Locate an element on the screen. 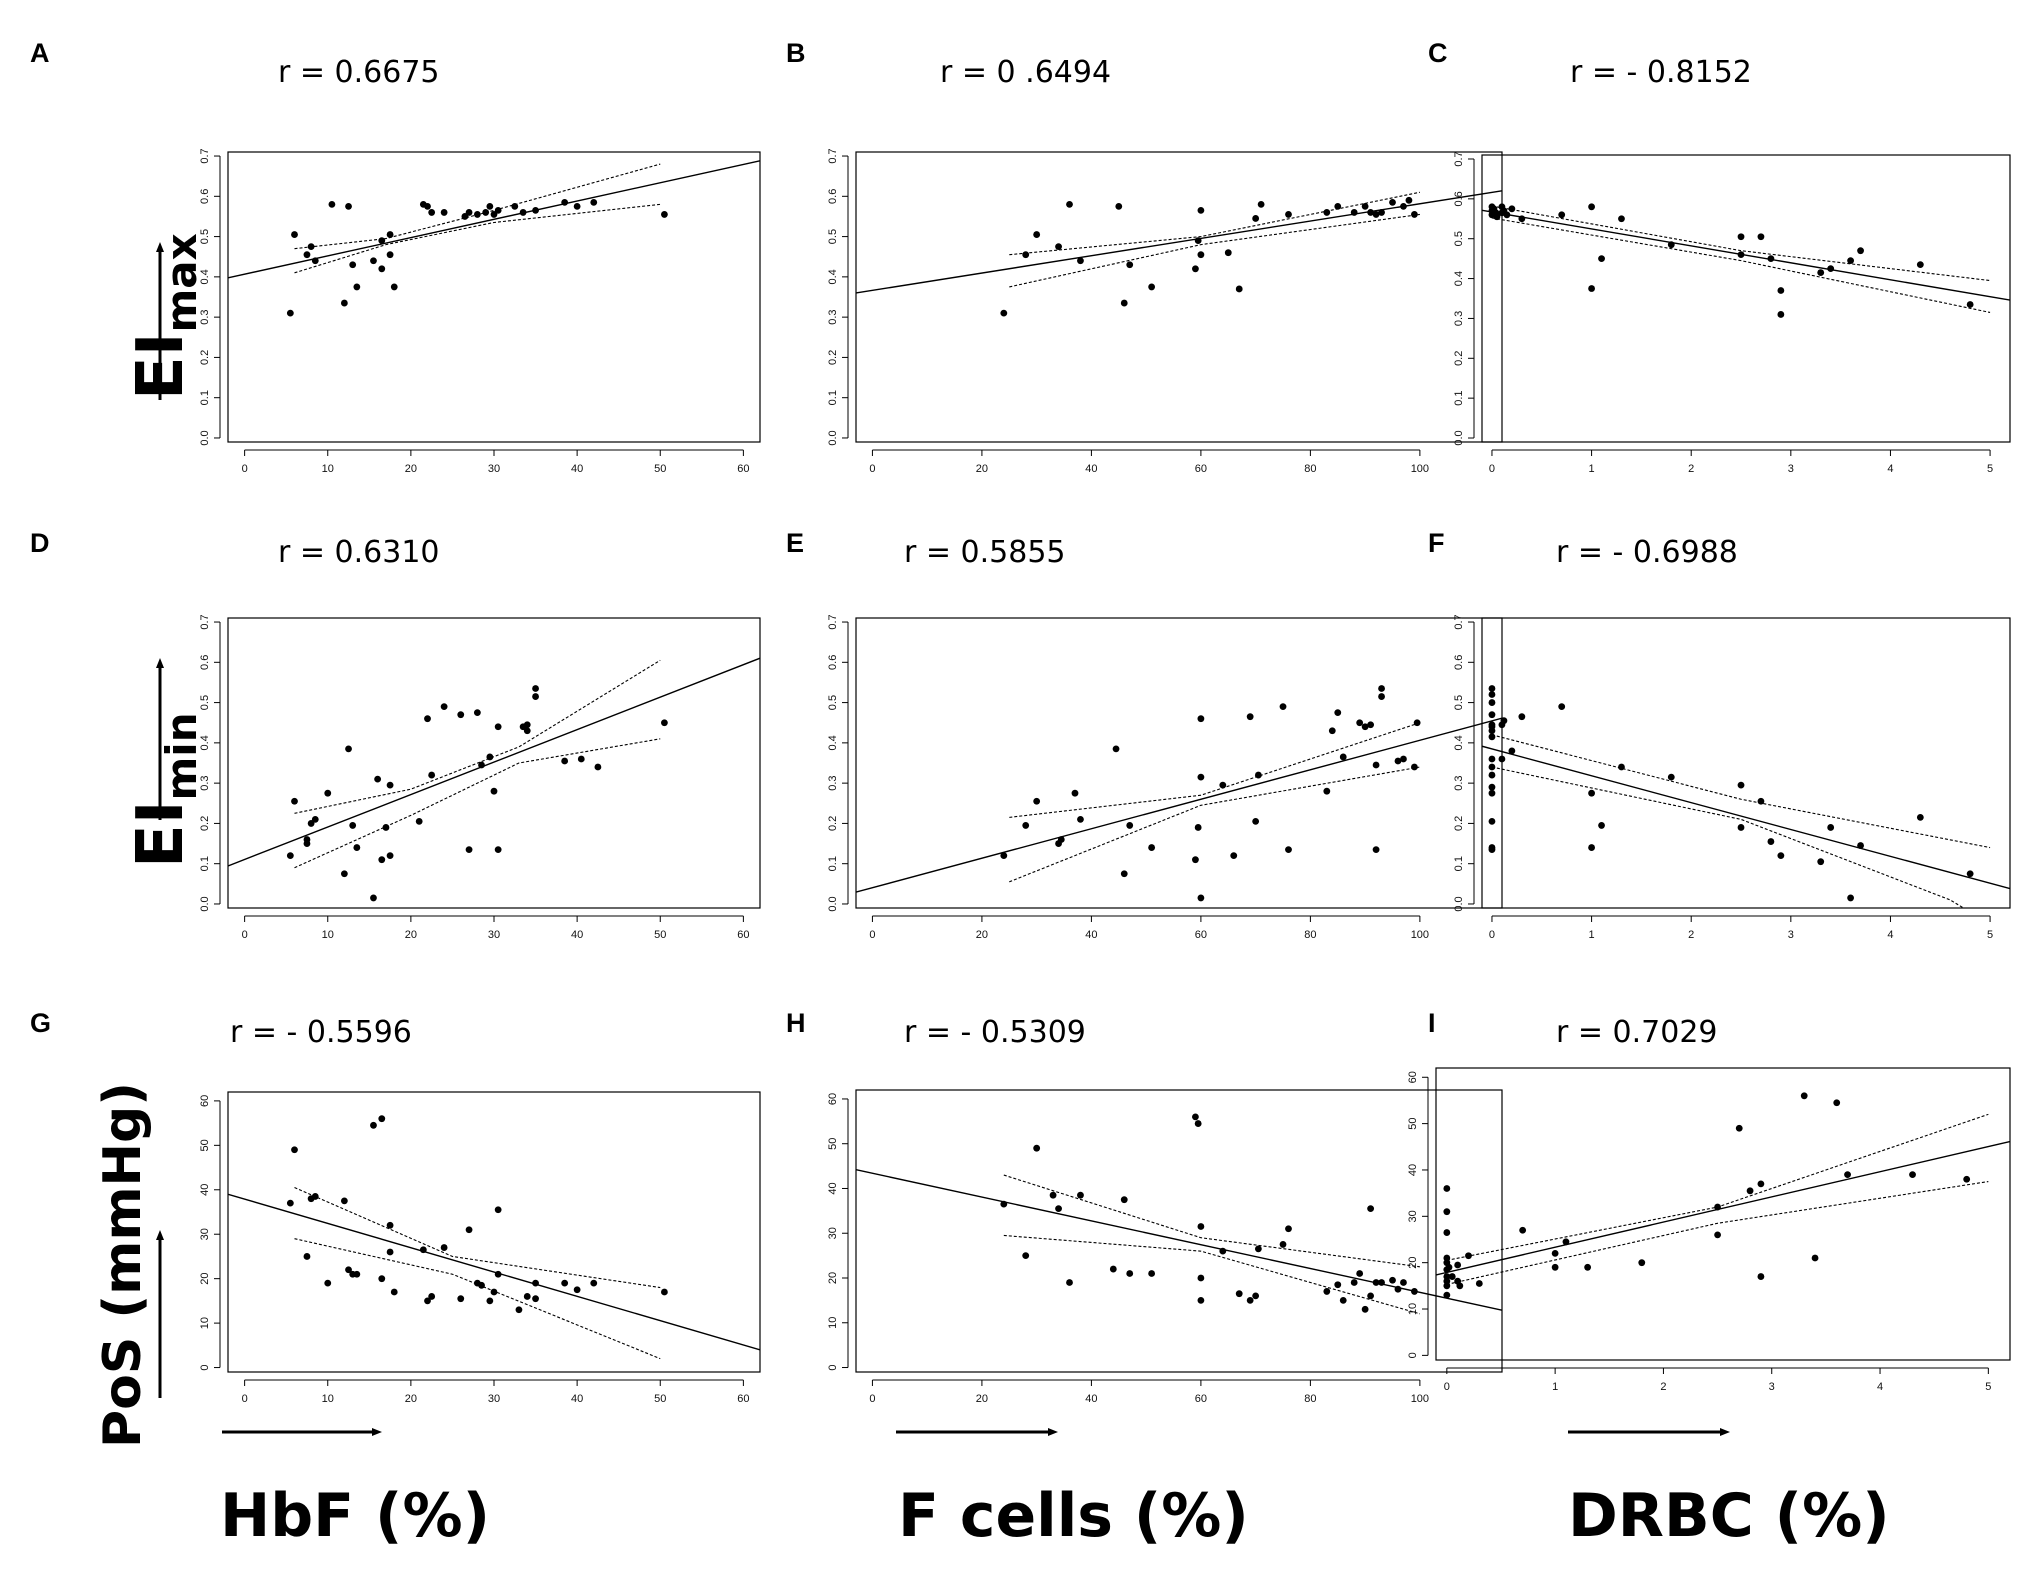 The height and width of the screenshot is (1571, 2033). y-tick-label: 0.7 is located at coordinates (833, 621).